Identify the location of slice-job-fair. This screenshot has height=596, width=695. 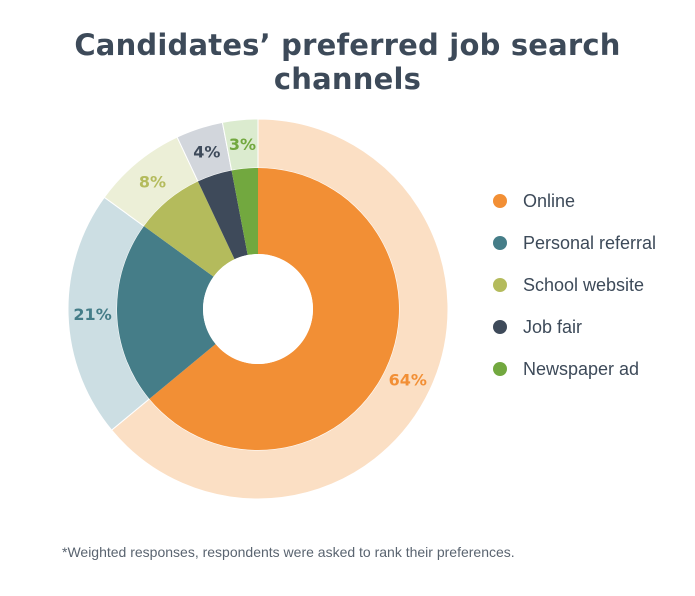
(222, 215).